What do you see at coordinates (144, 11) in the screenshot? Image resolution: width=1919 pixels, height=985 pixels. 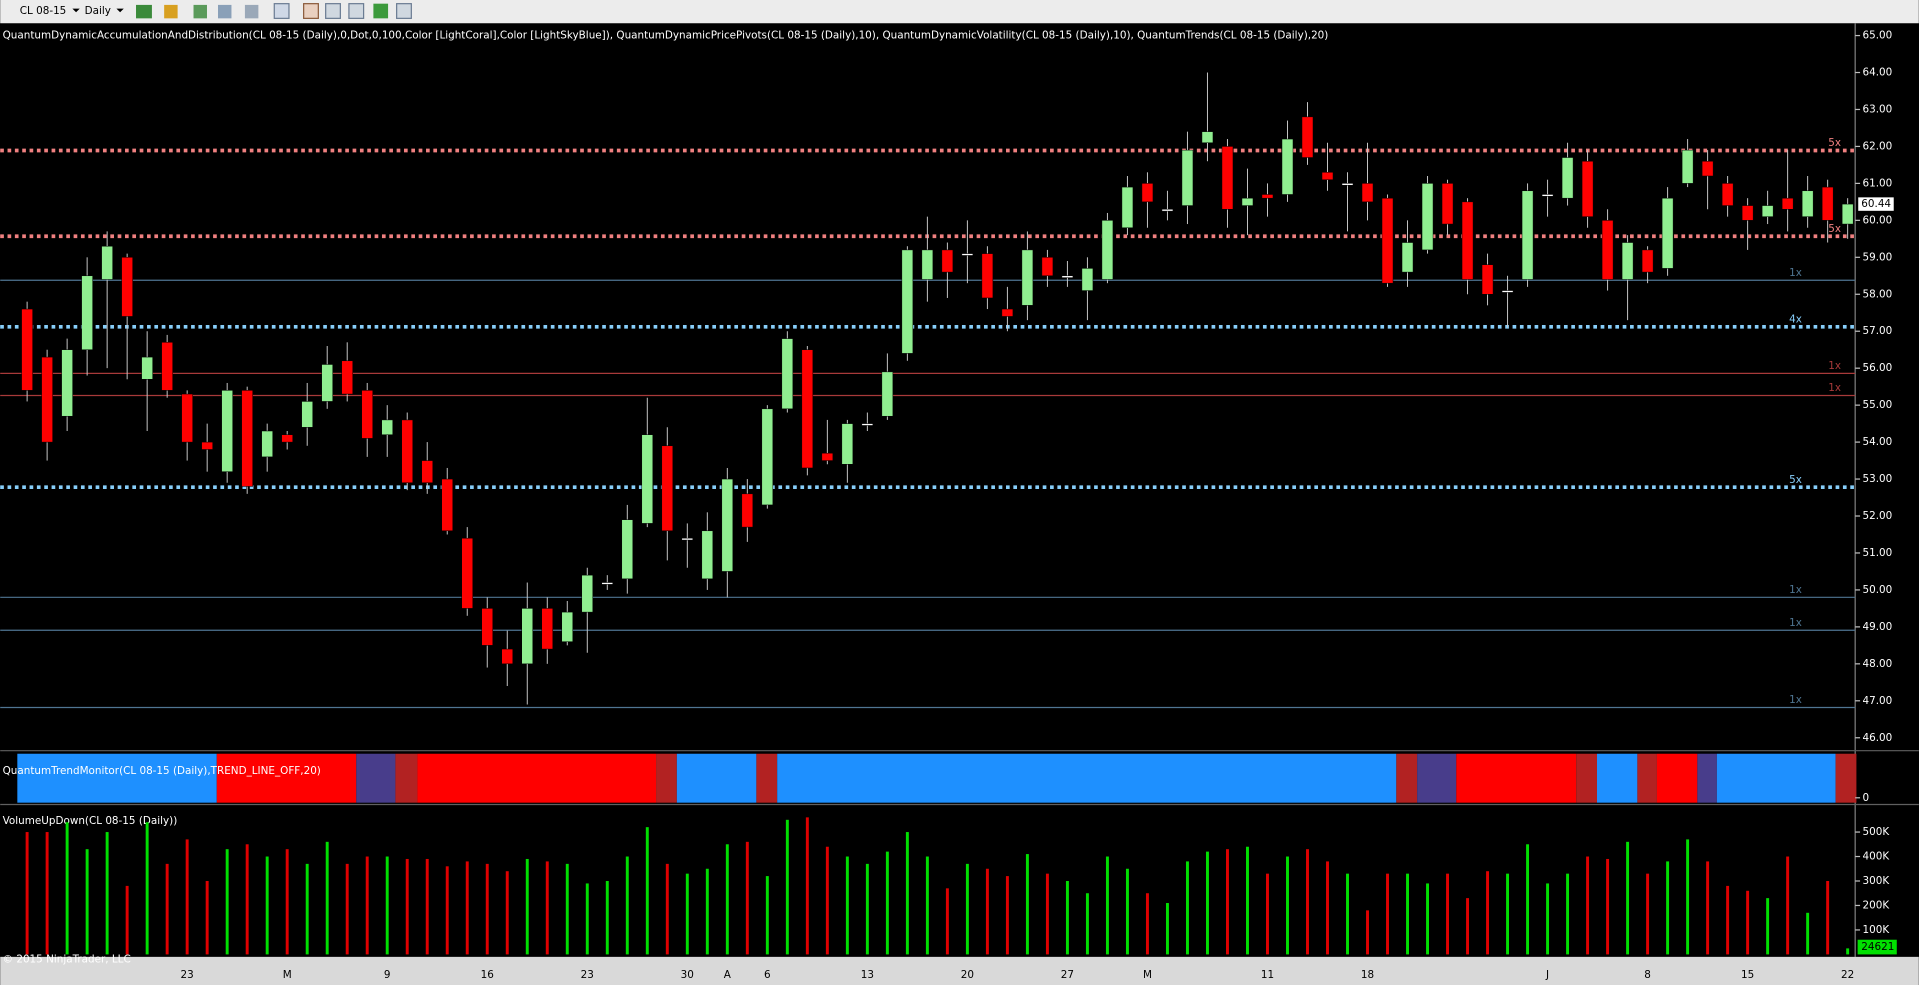 I see `chart-style-button` at bounding box center [144, 11].